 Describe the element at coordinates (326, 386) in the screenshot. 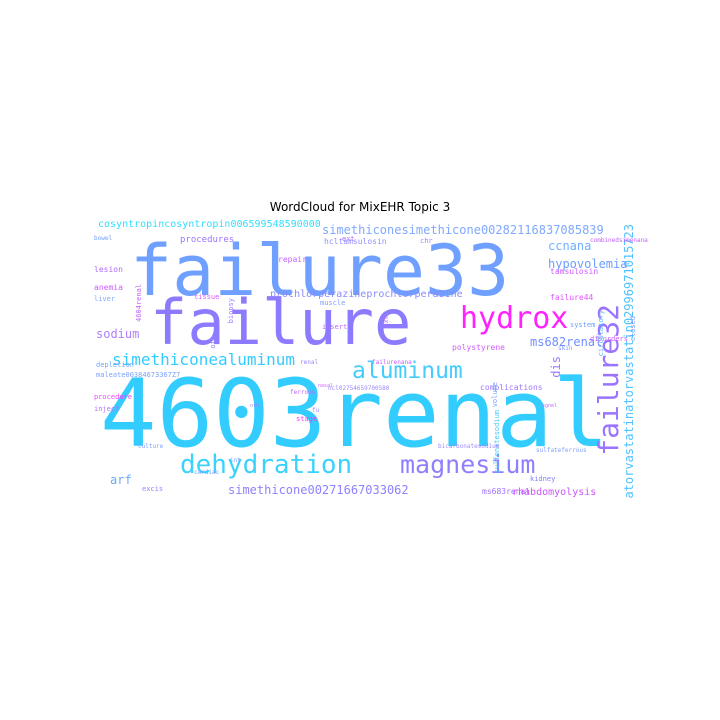

I see `word: nasal` at that location.